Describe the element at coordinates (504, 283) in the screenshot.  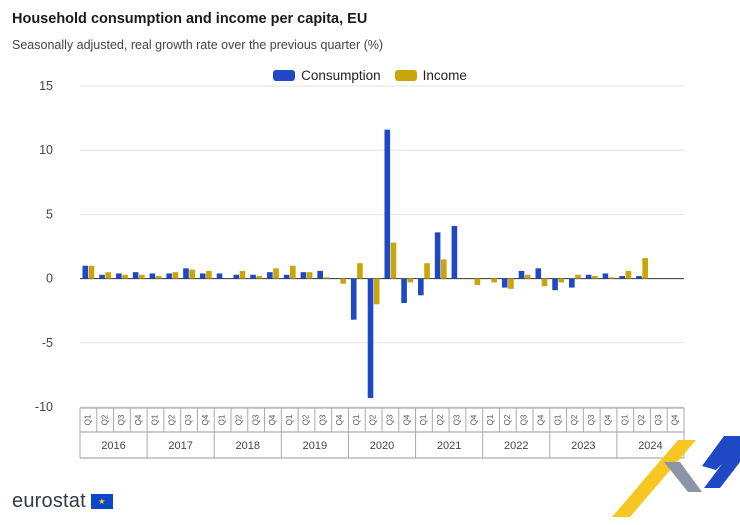
I see `bar-consumption-2022-q2` at that location.